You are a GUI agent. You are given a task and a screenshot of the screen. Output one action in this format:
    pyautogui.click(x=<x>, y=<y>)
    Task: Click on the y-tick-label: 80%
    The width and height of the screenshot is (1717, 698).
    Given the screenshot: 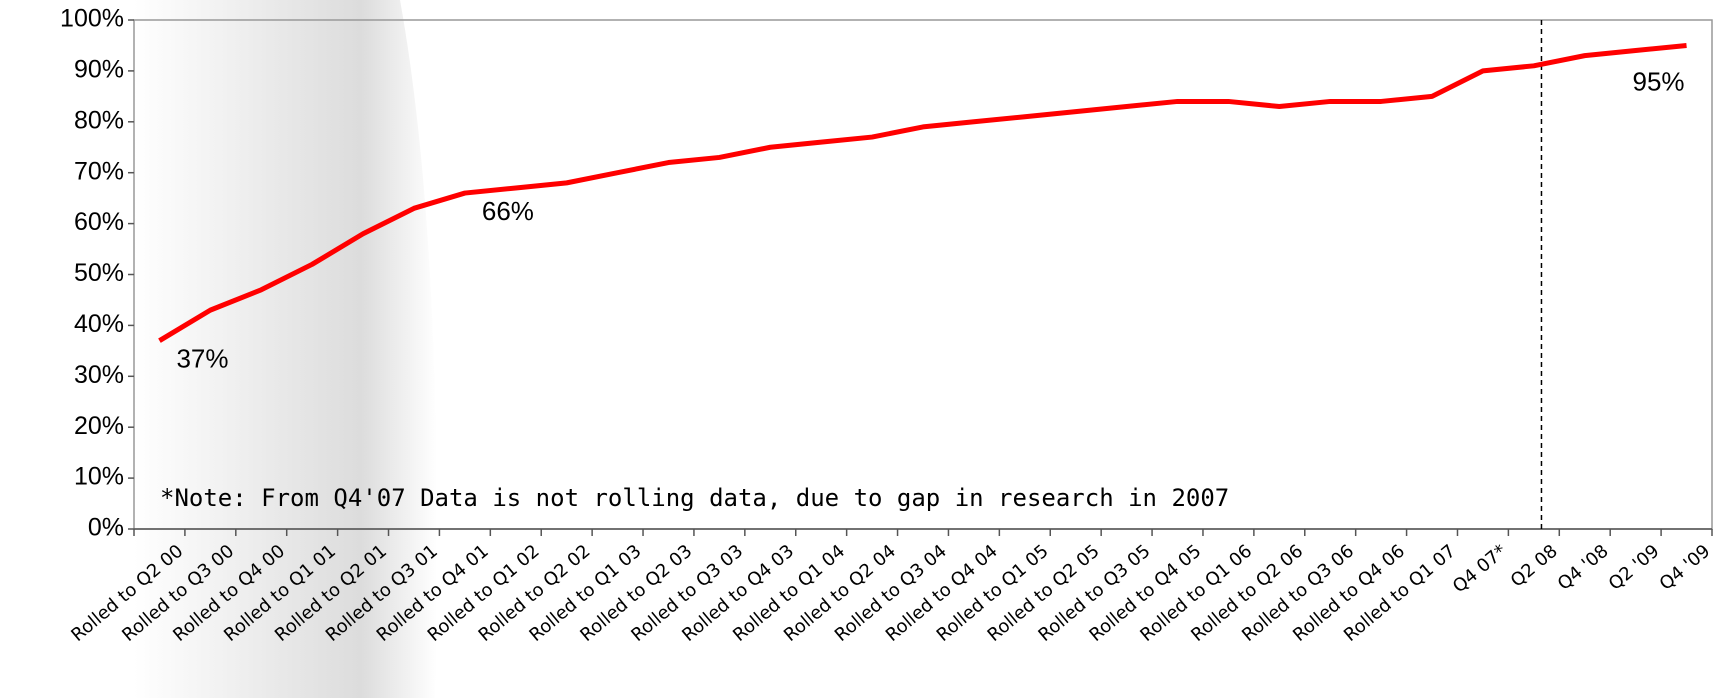 What is the action you would take?
    pyautogui.click(x=99, y=120)
    